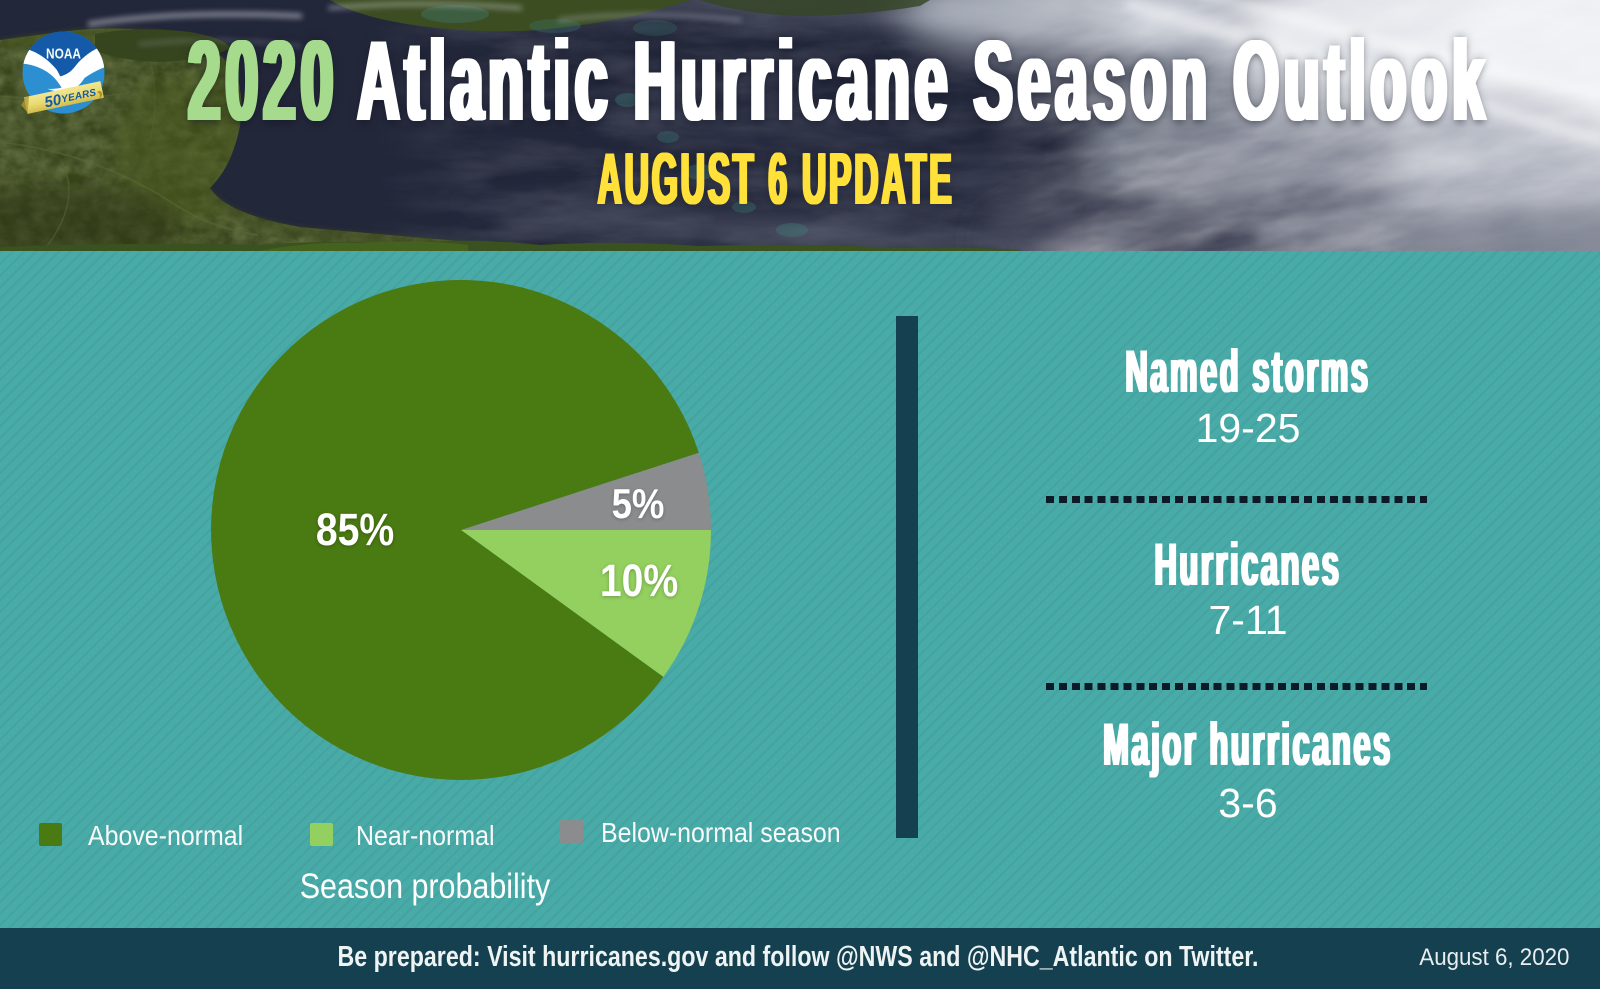 This screenshot has width=1600, height=989. What do you see at coordinates (53, 101) in the screenshot?
I see `svg-text: 50` at bounding box center [53, 101].